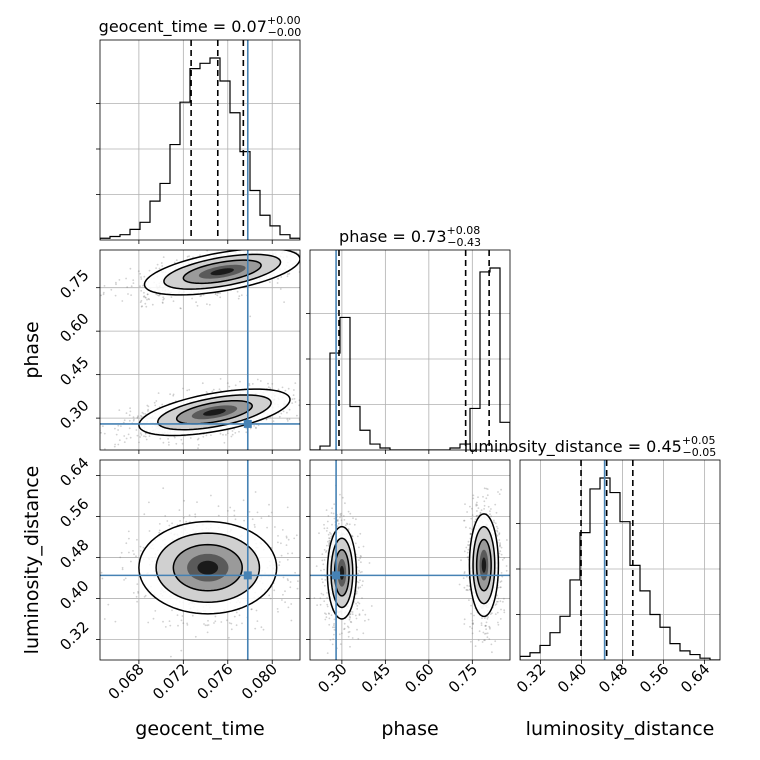 This screenshot has width=760, height=760. Describe the element at coordinates (699, 440) in the screenshot. I see `title-upper-error: +0.05` at that location.